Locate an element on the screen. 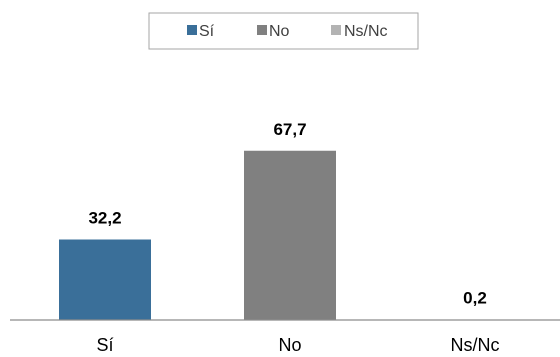  legend-entry-si: Sí is located at coordinates (201, 31).